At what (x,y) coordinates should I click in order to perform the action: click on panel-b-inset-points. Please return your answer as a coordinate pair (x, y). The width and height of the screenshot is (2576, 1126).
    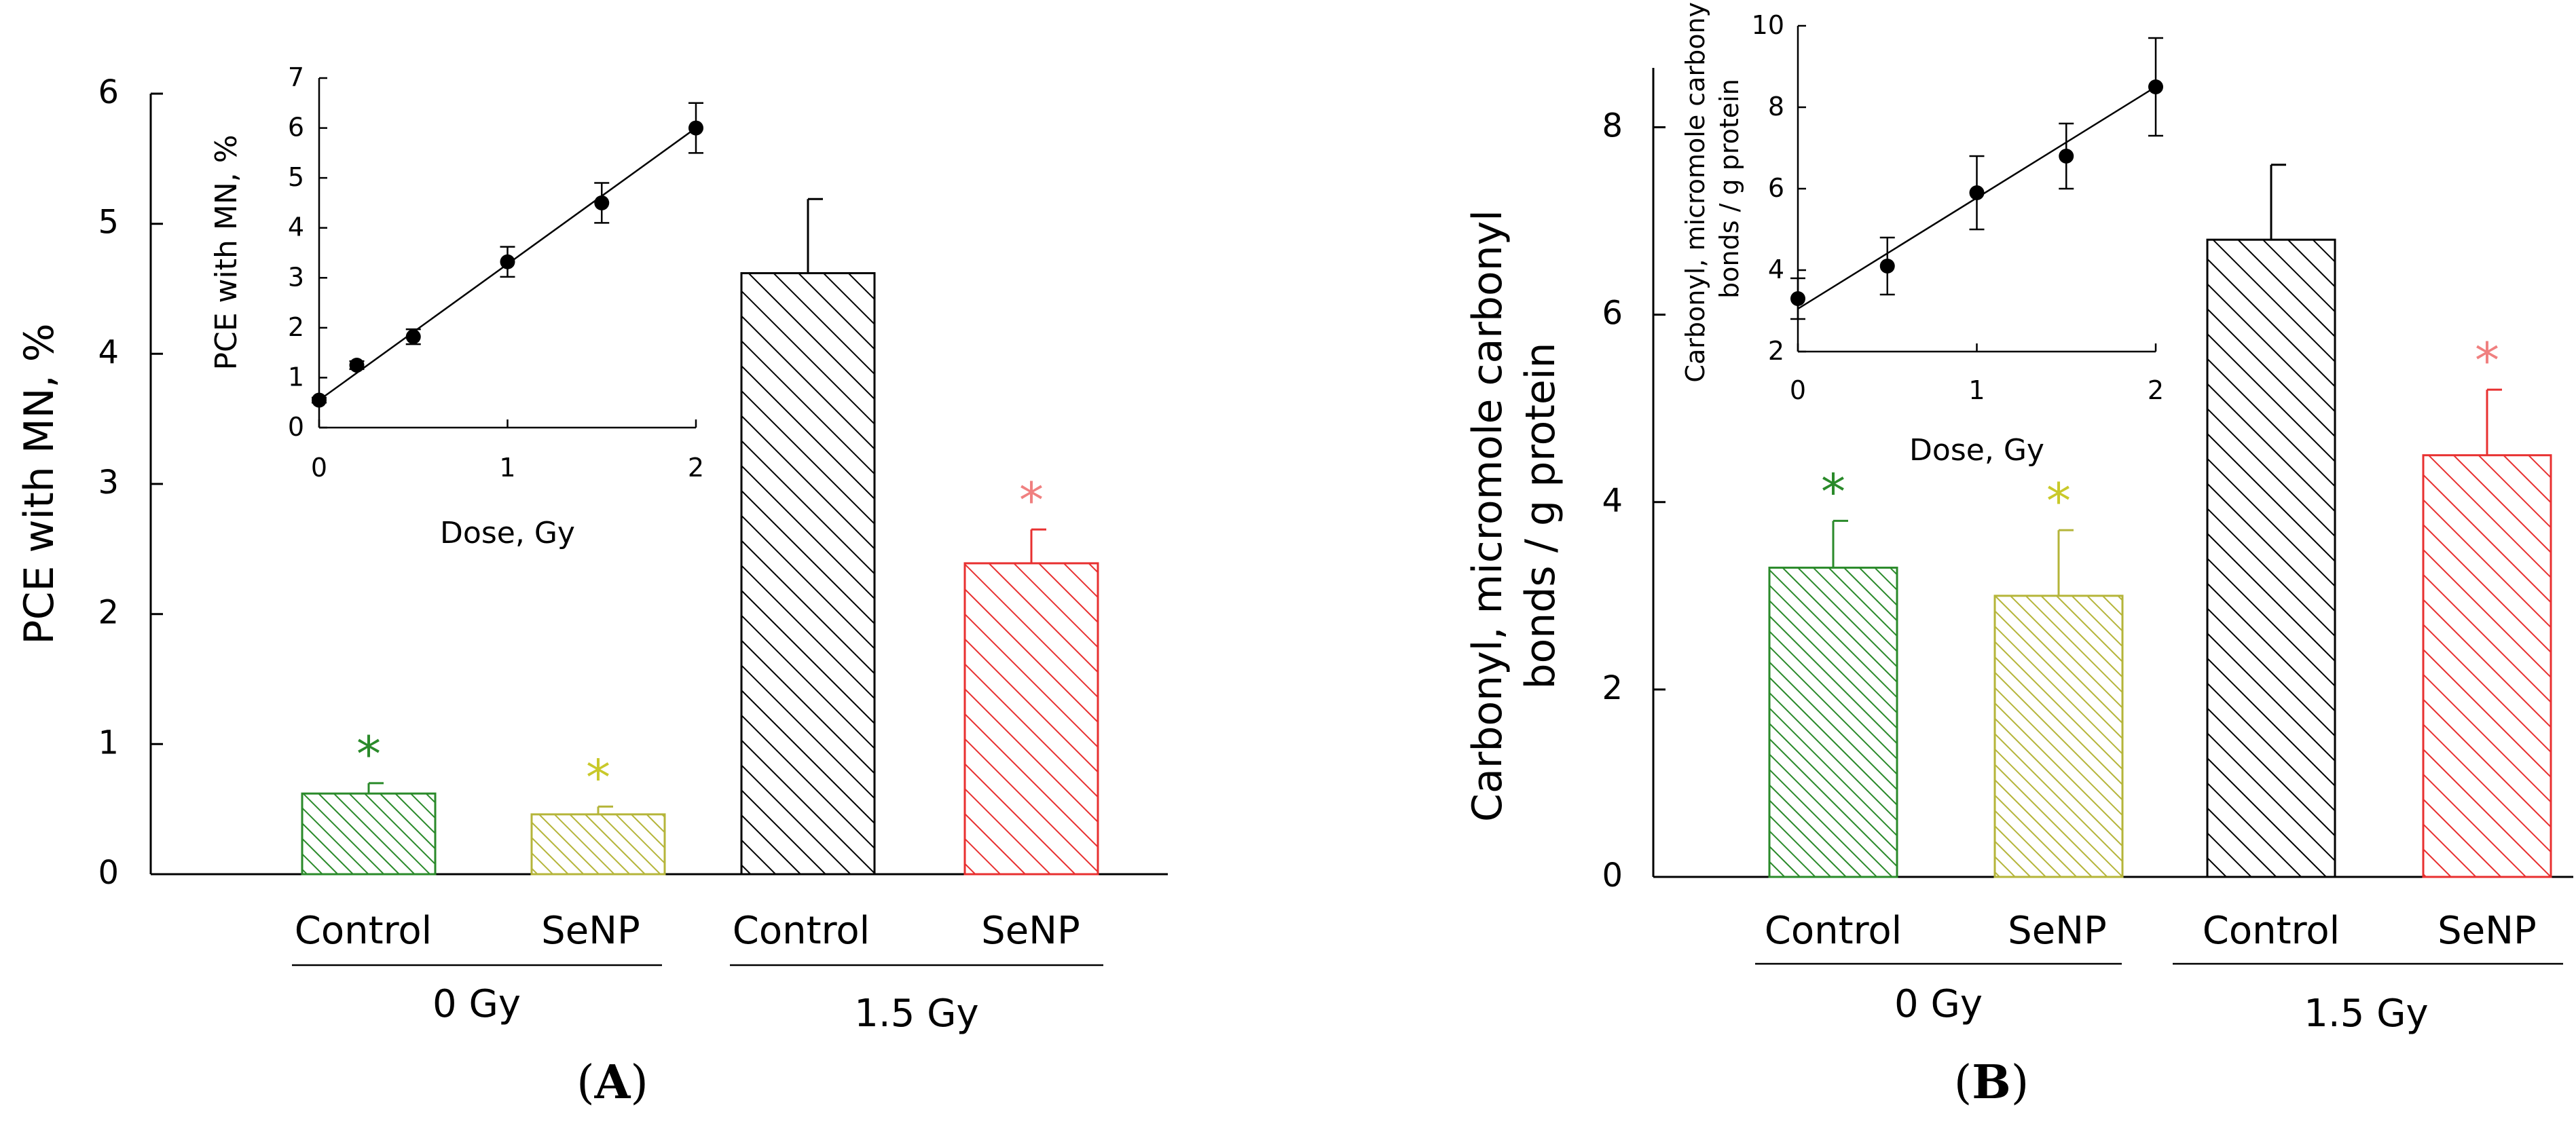
    Looking at the image, I should click on (1976, 179).